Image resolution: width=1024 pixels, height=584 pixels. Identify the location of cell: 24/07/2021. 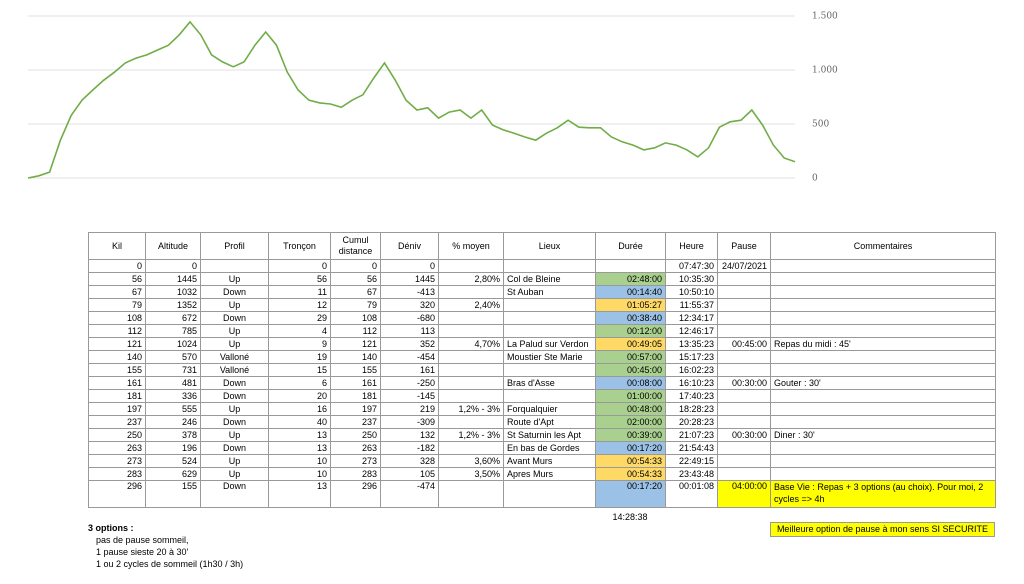
(744, 266).